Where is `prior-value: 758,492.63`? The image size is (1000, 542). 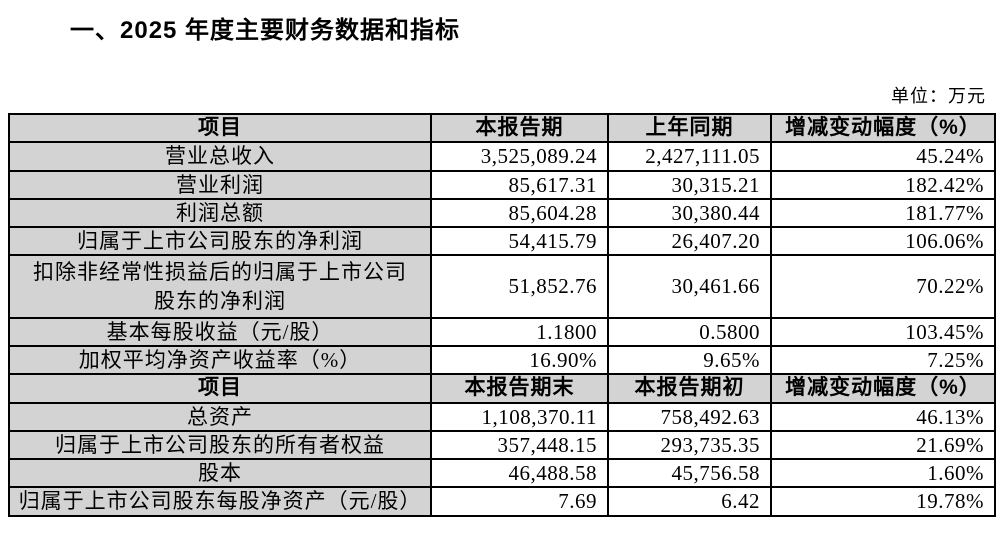
prior-value: 758,492.63 is located at coordinates (689, 416).